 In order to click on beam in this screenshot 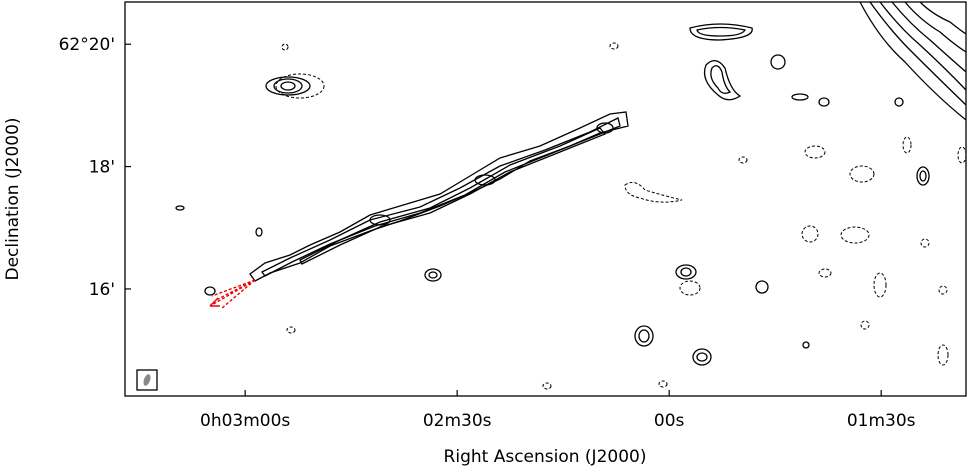, I will do `click(147, 380)`.